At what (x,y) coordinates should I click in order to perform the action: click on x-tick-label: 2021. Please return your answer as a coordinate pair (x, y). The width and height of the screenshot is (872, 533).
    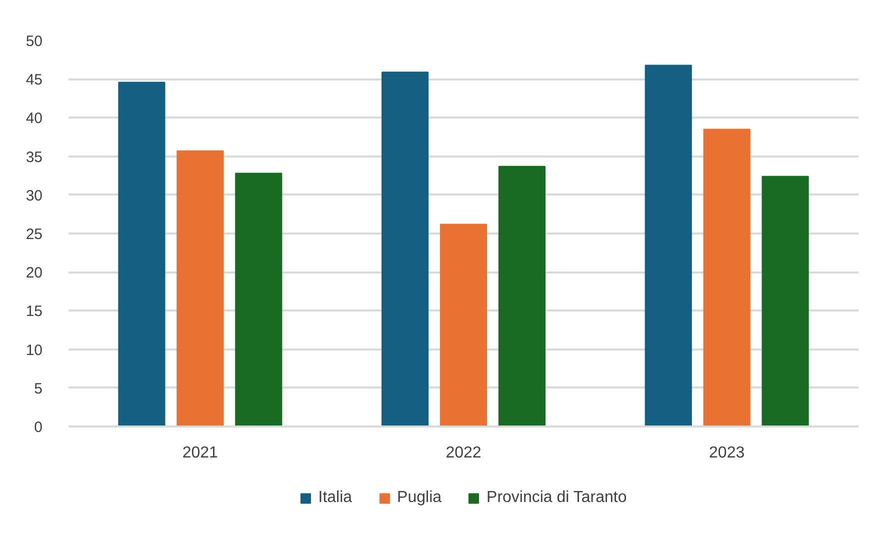
    Looking at the image, I should click on (200, 453).